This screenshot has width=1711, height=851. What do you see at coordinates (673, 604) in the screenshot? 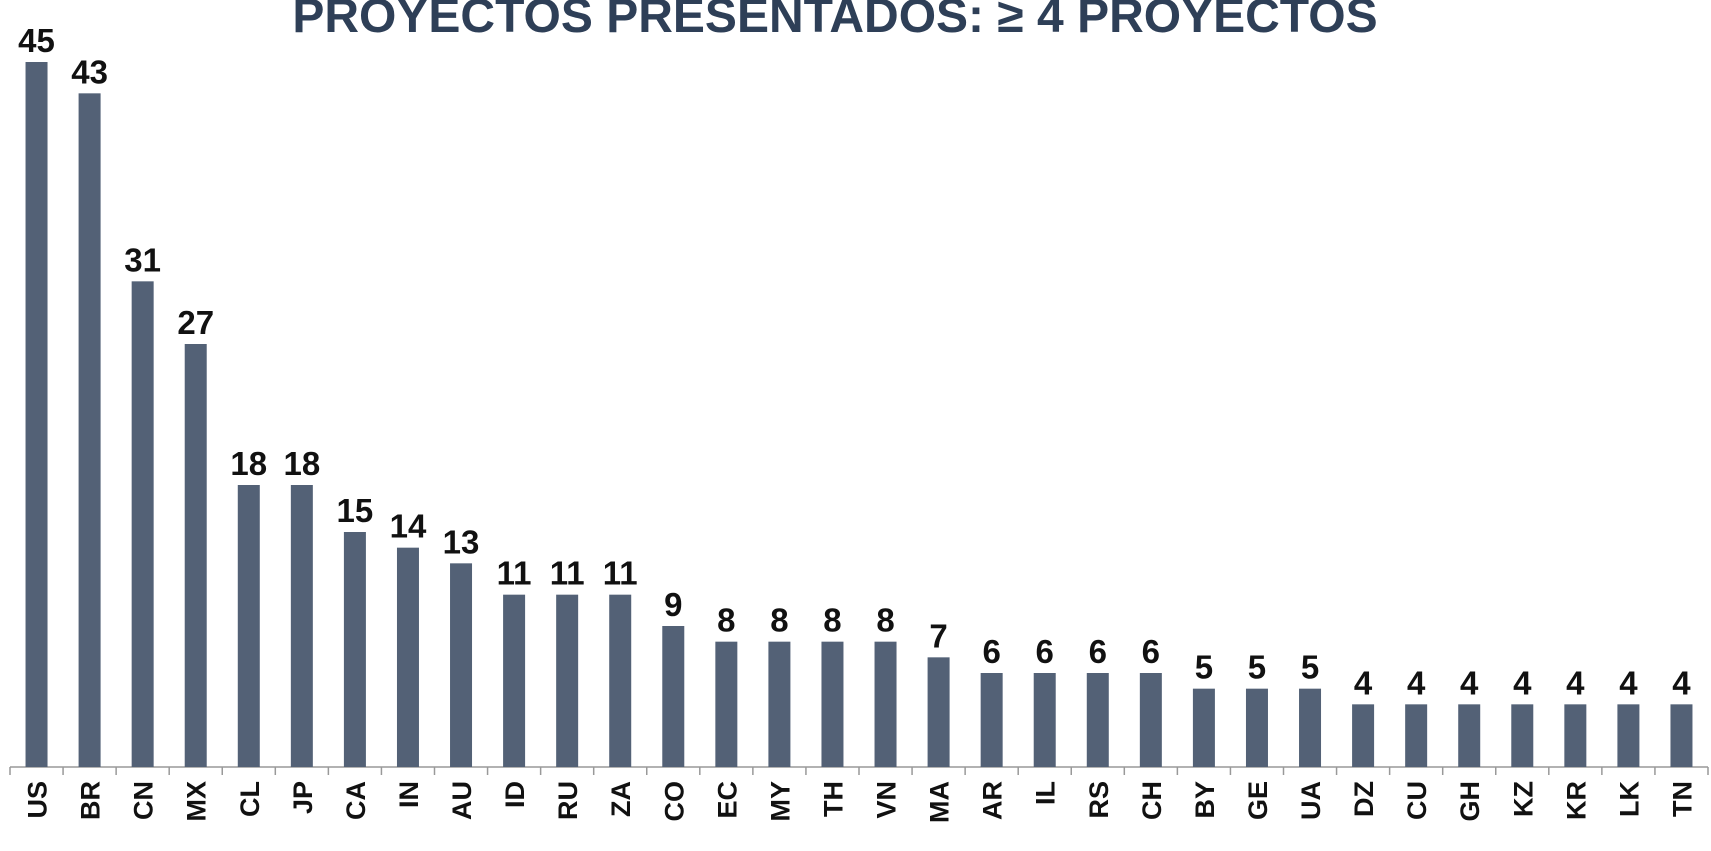
I see `value-label: 9` at bounding box center [673, 604].